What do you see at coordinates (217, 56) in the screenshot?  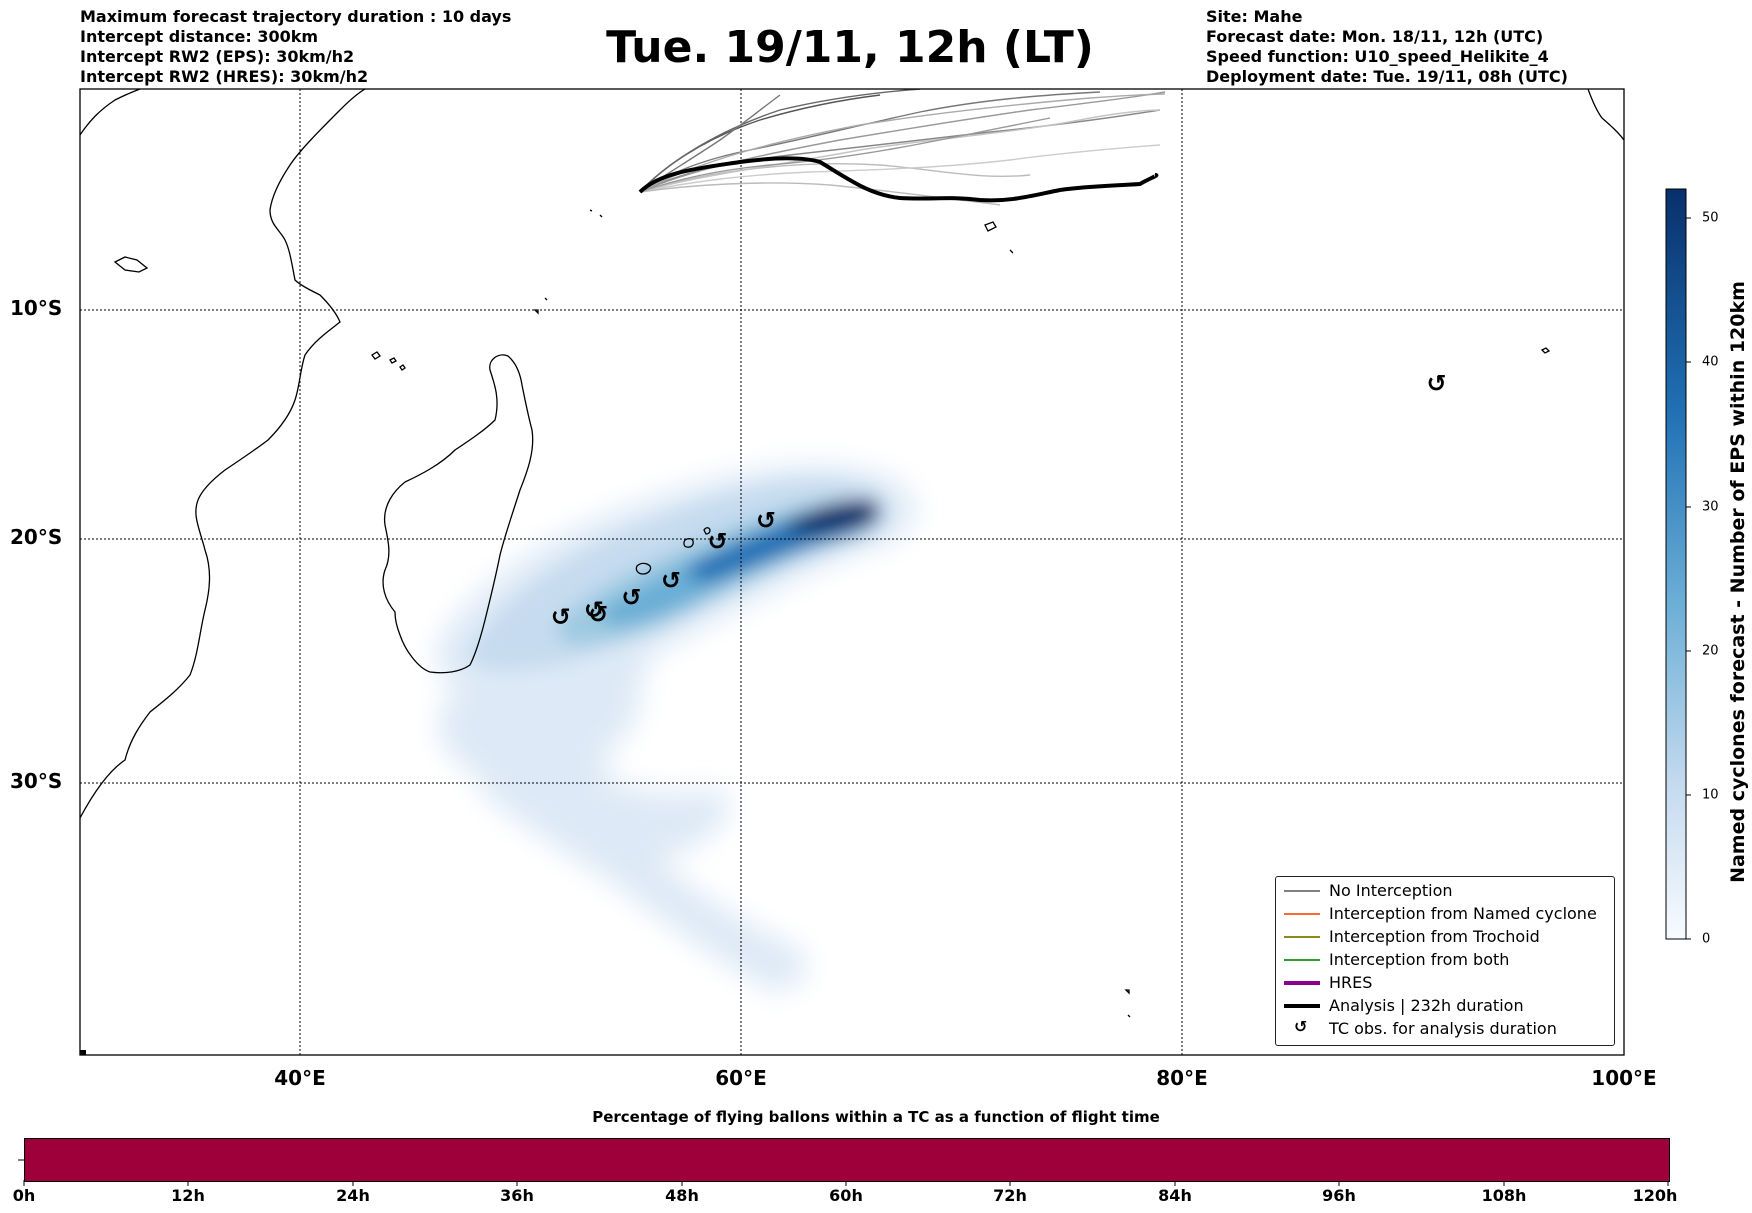 I see `intercept-eps-text: Intercept RW2 (EPS): 30km/h2` at bounding box center [217, 56].